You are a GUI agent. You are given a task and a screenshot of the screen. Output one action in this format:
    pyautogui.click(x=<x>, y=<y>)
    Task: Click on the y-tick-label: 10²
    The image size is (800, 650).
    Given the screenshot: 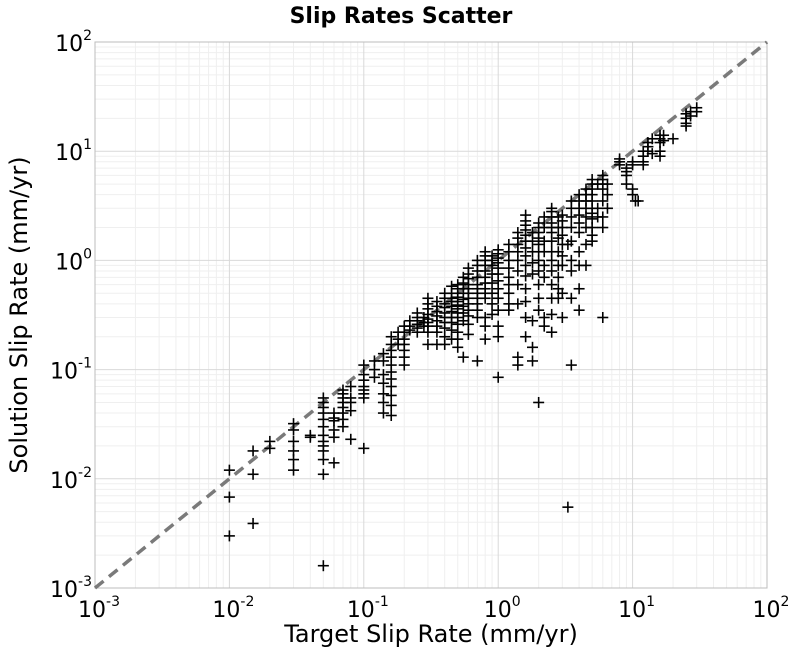 What is the action you would take?
    pyautogui.click(x=73, y=42)
    